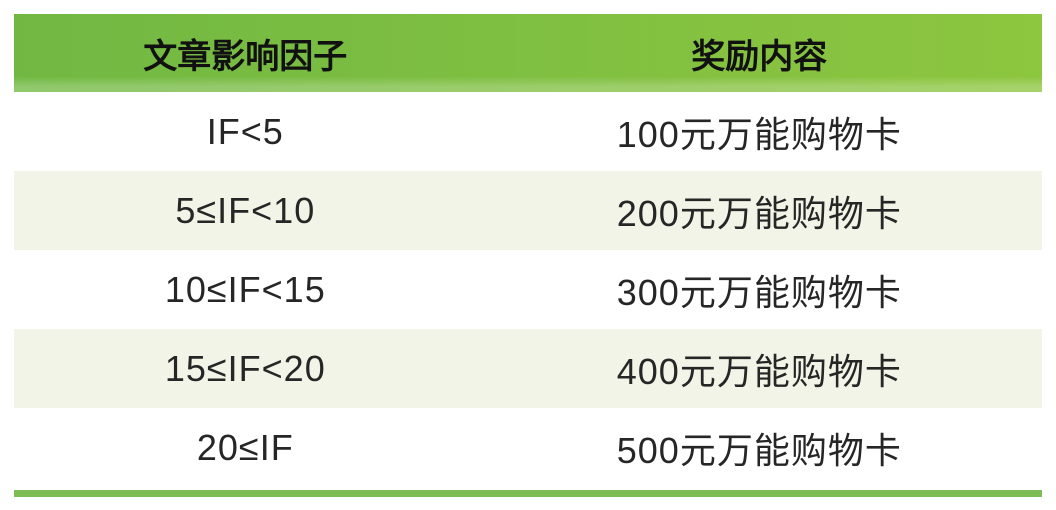 This screenshot has height=510, width=1056. I want to click on cell-impact-factor: 5≤IF<10, so click(245, 210).